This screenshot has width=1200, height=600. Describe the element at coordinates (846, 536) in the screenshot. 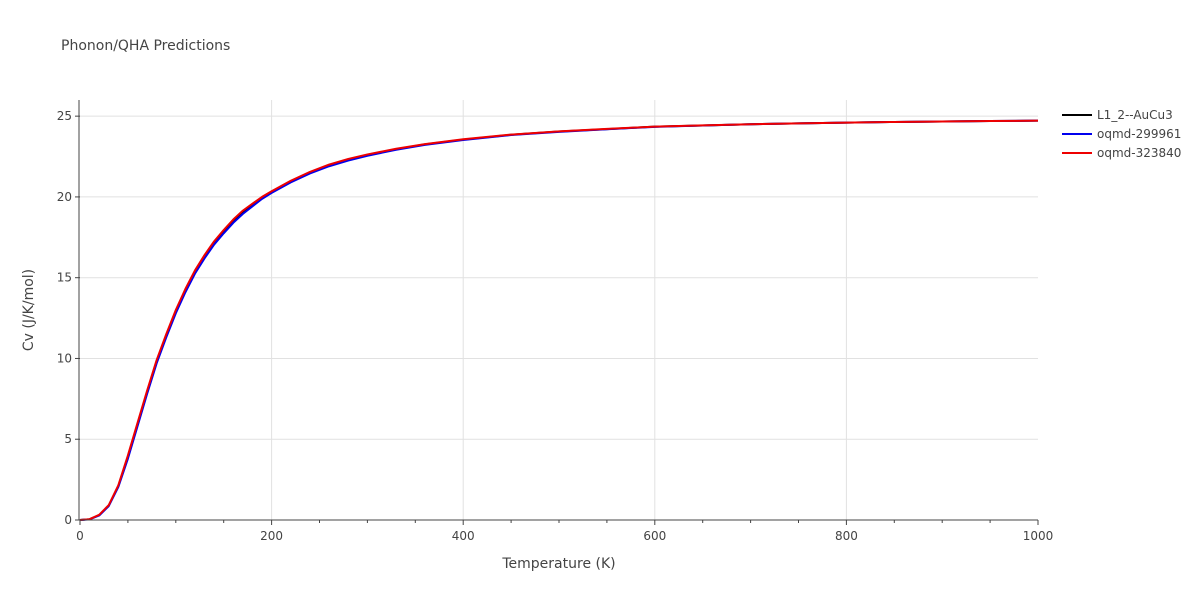

I see `x-tick-label: 800` at that location.